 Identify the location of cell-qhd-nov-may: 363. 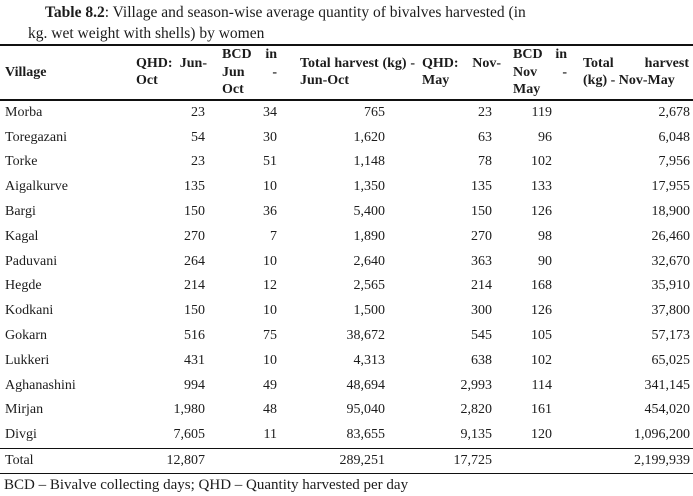
(481, 261).